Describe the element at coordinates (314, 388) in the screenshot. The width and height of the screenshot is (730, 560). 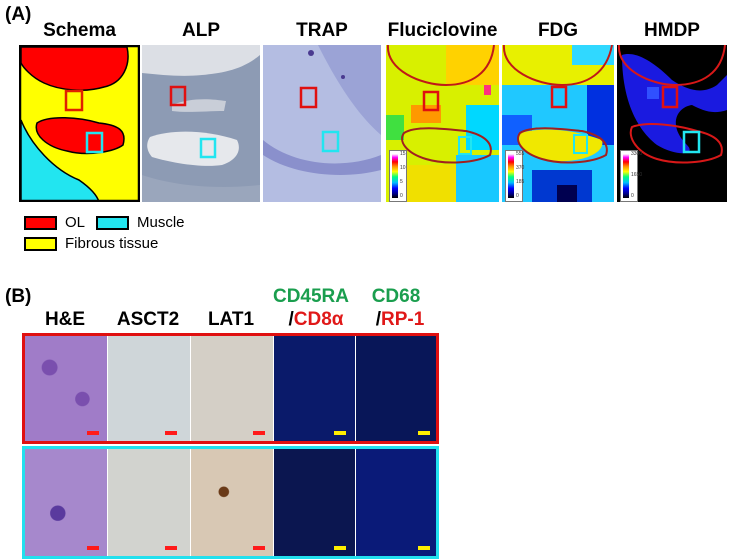
I see `cd45ra-cd8a-image-ol` at that location.